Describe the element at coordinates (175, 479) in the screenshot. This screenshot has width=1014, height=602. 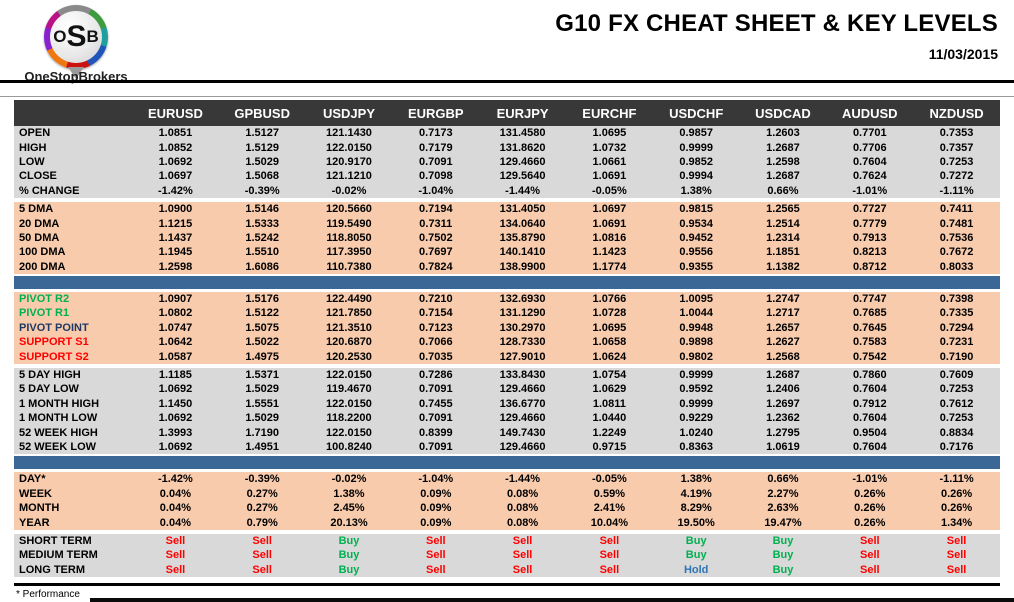
I see `cell-value: -1.42%` at that location.